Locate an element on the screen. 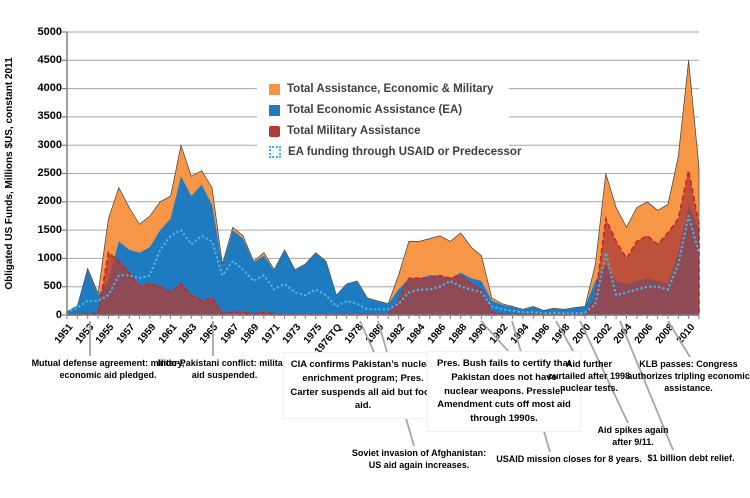  legend-label-economic: Total Economic Assistance (EA) is located at coordinates (375, 110).